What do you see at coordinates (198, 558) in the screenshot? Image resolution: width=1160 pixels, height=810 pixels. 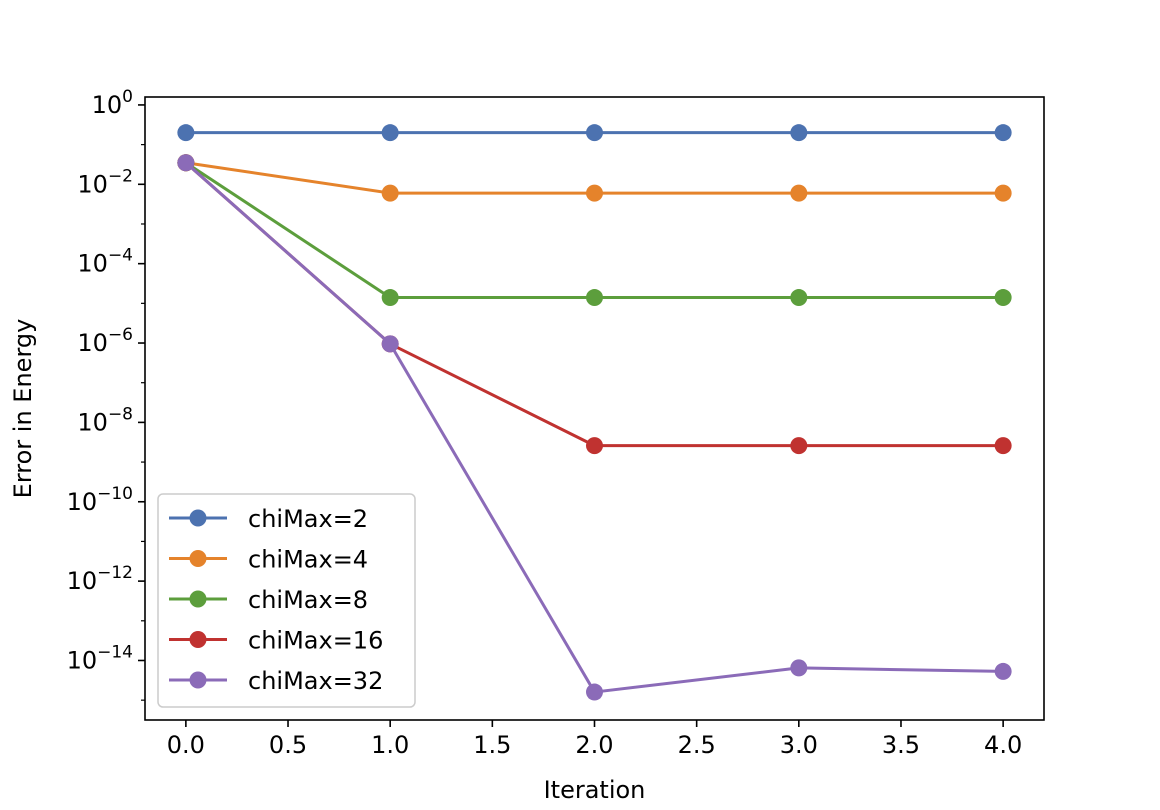 I see `legend-marker-chiMax=4` at bounding box center [198, 558].